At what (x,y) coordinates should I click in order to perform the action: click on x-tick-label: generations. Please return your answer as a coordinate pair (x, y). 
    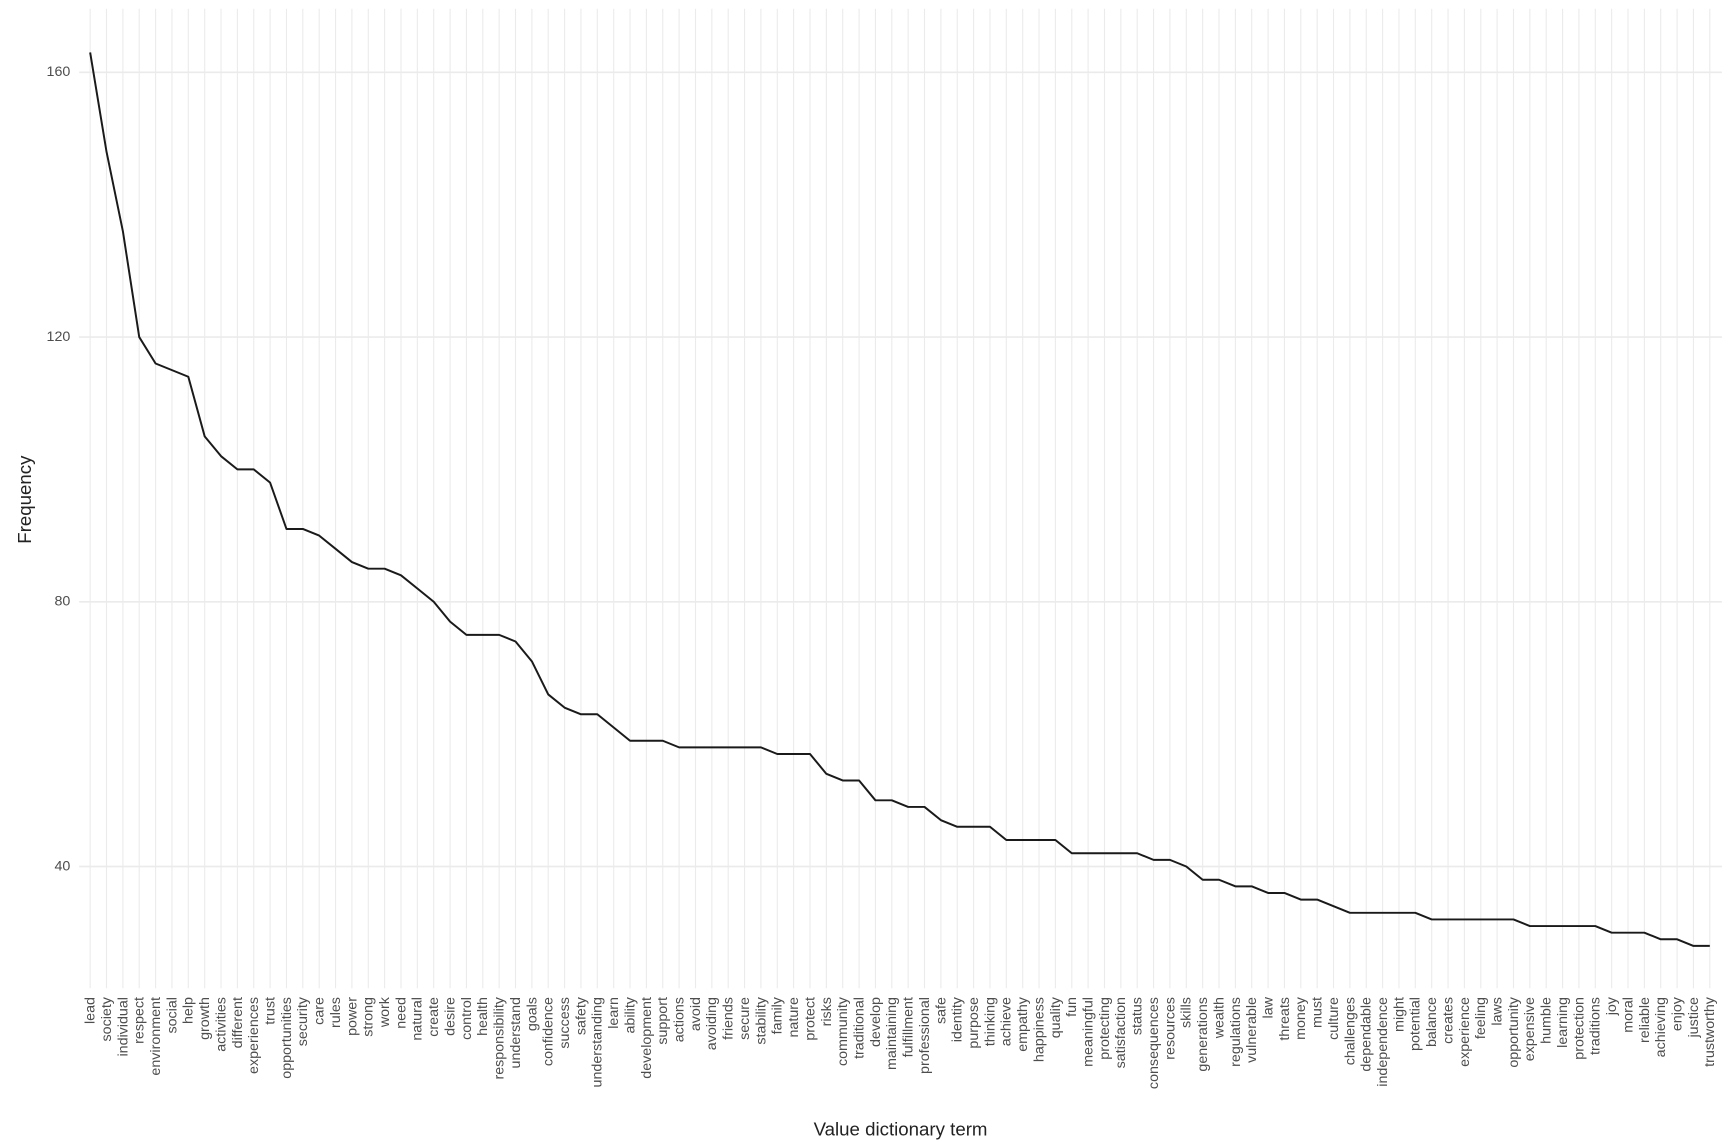
    Looking at the image, I should click on (1203, 1034).